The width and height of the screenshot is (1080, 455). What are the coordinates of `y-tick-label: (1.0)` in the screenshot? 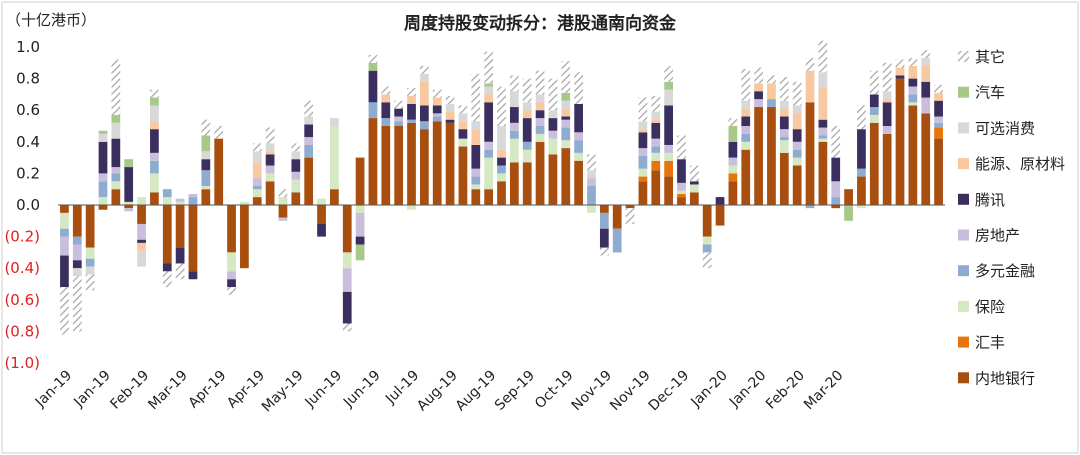 It's located at (22, 363).